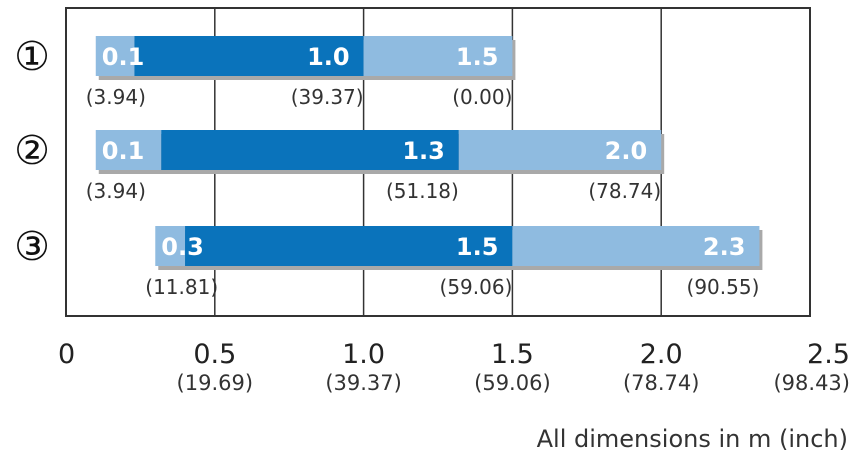 This screenshot has height=465, width=860. Describe the element at coordinates (363, 383) in the screenshot. I see `x-tick-sublabel-2: (39.37)` at that location.